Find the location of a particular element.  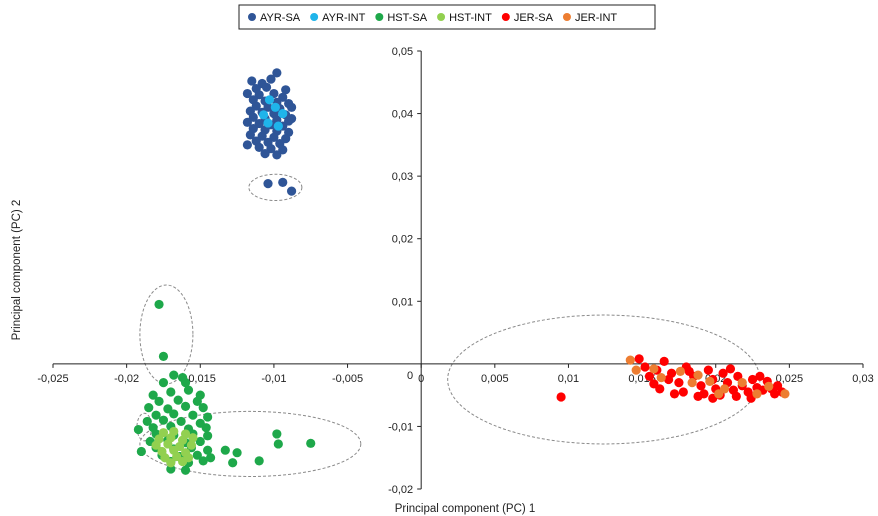

x-tick-label: -0,005 is located at coordinates (347, 379).